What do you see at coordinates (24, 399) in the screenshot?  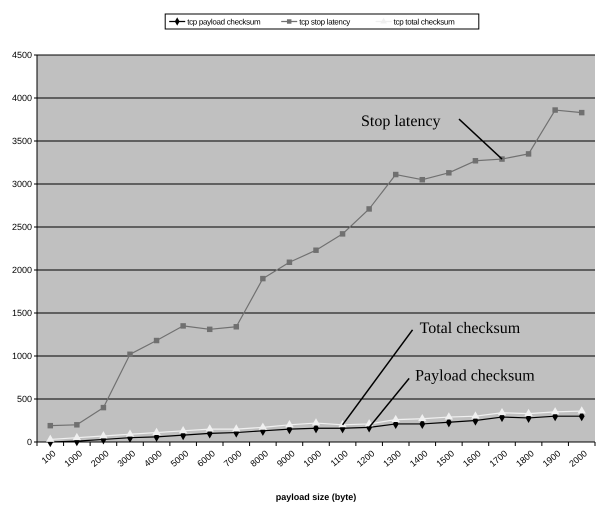 I see `y-tick-label: 500` at bounding box center [24, 399].